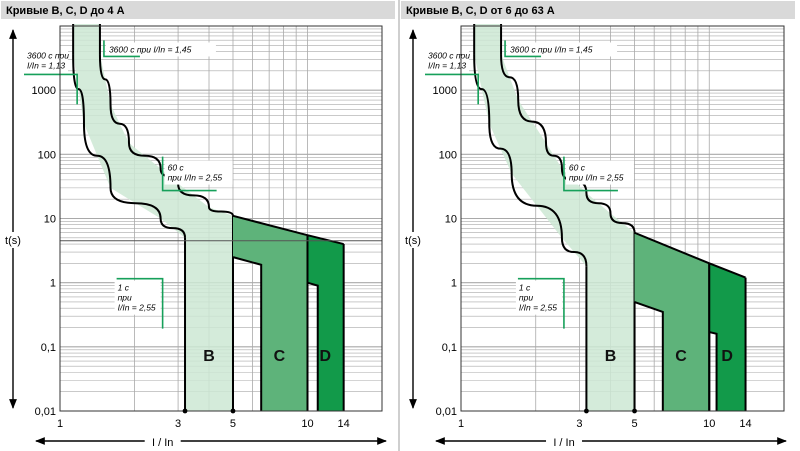 The height and width of the screenshot is (451, 800). What do you see at coordinates (150, 49) in the screenshot?
I see `annotation-text: 3600 с при I/In = 1,45` at bounding box center [150, 49].